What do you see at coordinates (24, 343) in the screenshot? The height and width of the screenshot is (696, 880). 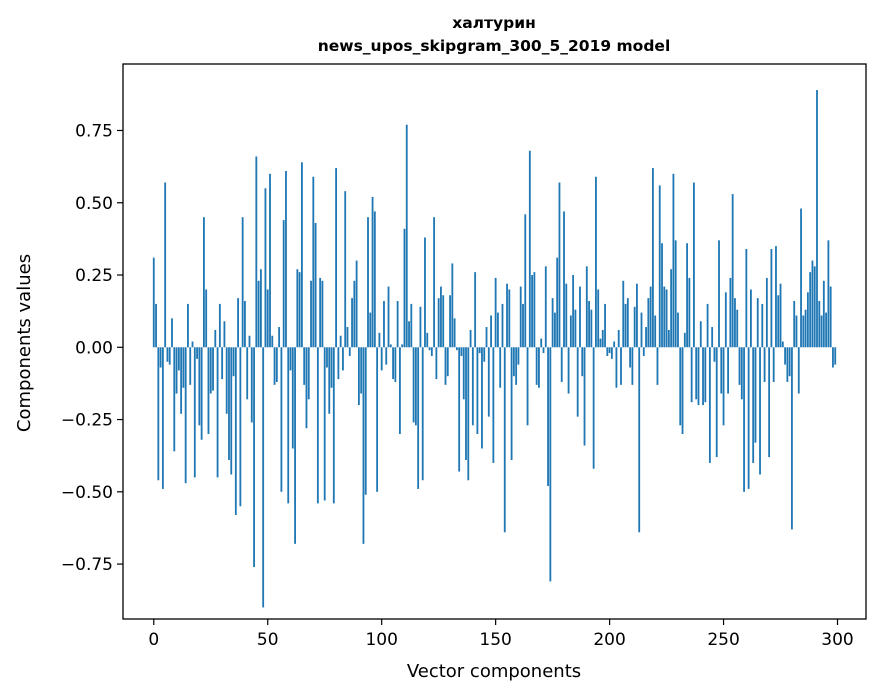 I see `y-axis-label: Components values` at bounding box center [24, 343].